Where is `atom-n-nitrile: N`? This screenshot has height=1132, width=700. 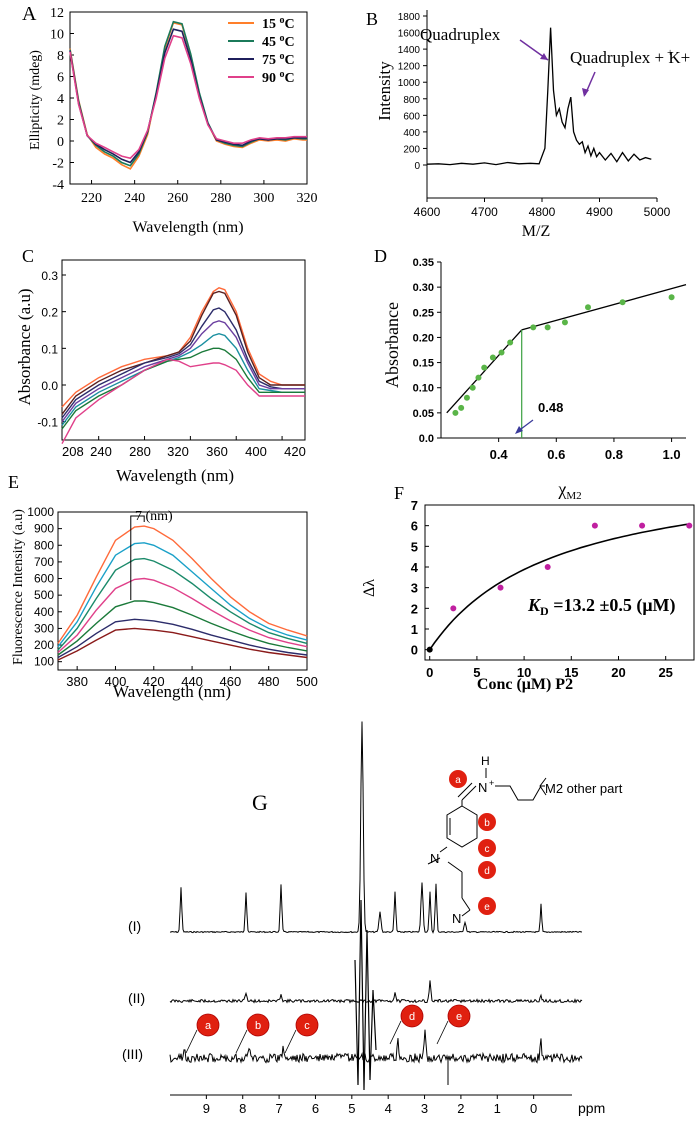 atom-n-nitrile: N is located at coordinates (456, 918).